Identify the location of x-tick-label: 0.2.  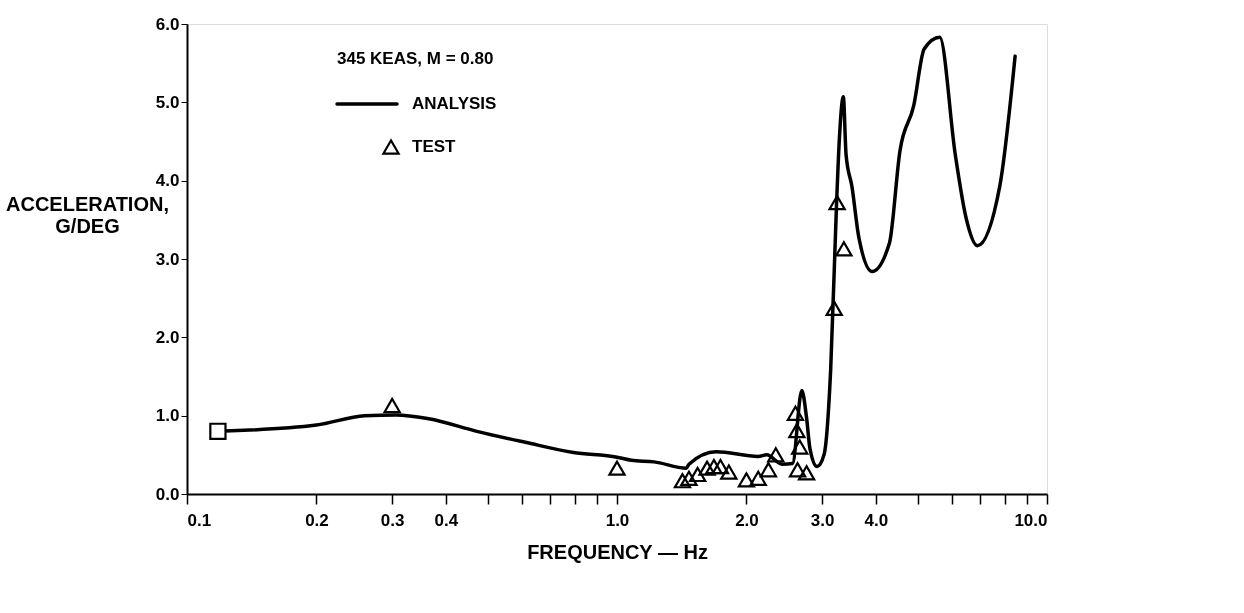
(317, 520).